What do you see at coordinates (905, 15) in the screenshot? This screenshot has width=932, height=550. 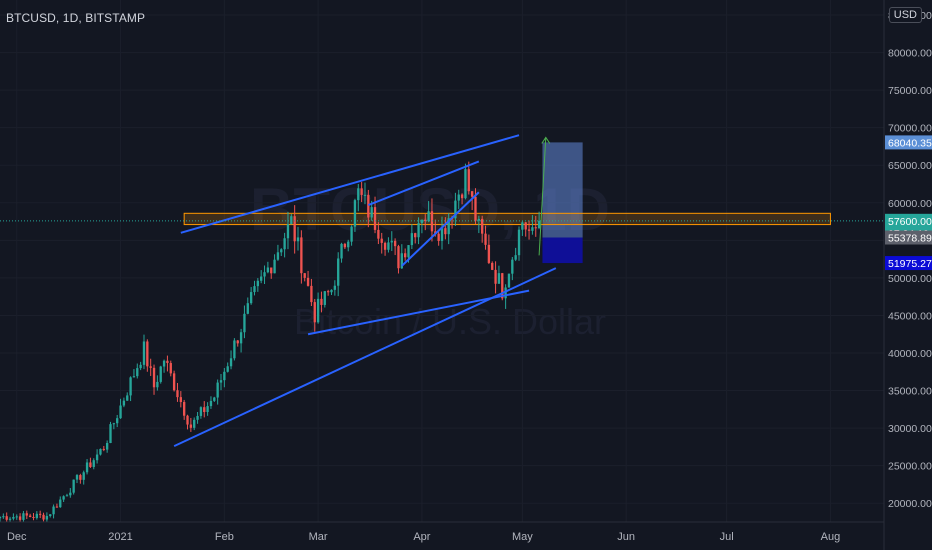 I see `currency-button: USD` at bounding box center [905, 15].